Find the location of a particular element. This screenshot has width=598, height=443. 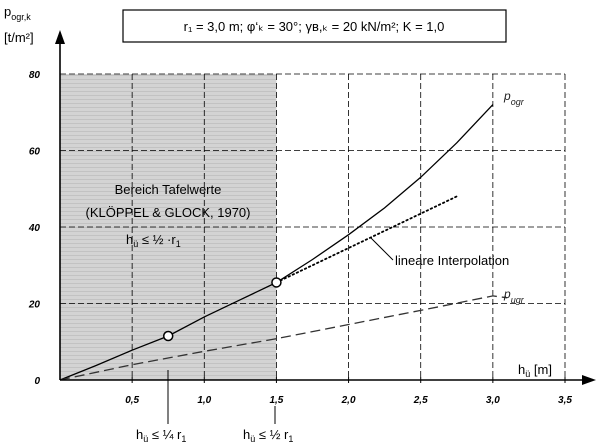

marker1-label: hü ≤ ¼ r1 is located at coordinates (161, 435).